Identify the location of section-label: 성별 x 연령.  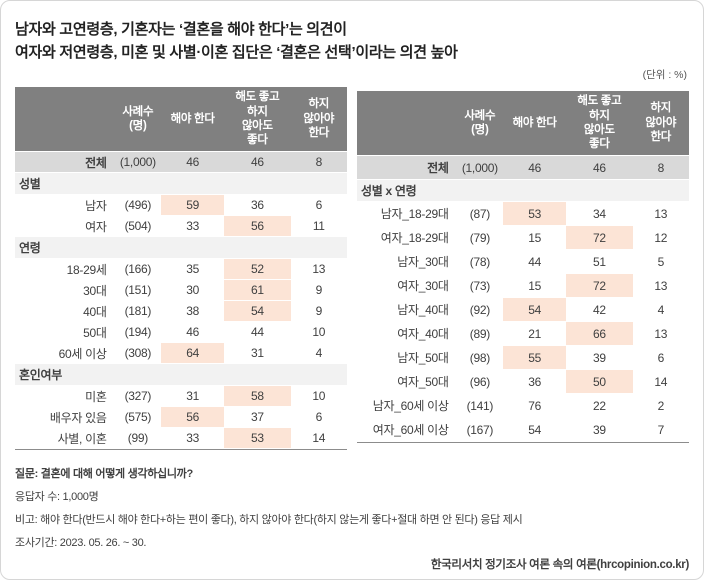
(523, 190).